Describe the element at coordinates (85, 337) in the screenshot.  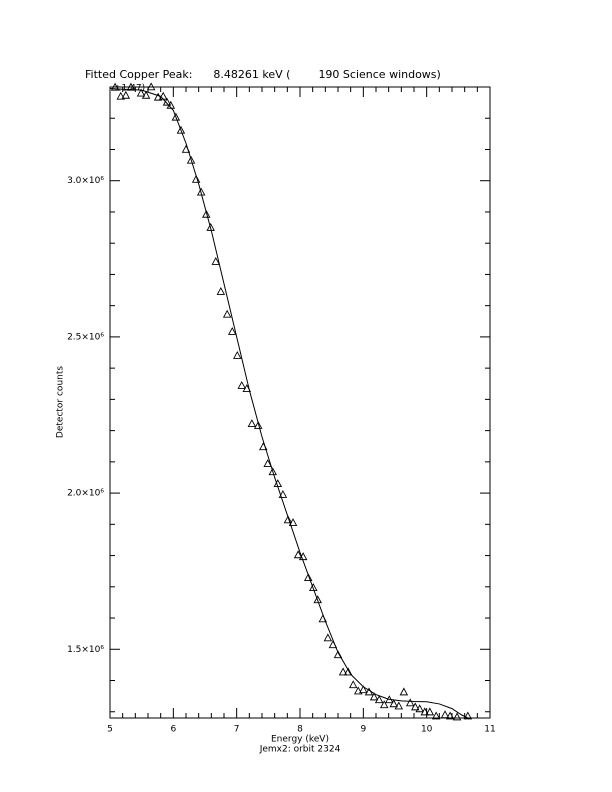
I see `y-tick-label: 2.5×10⁶` at that location.